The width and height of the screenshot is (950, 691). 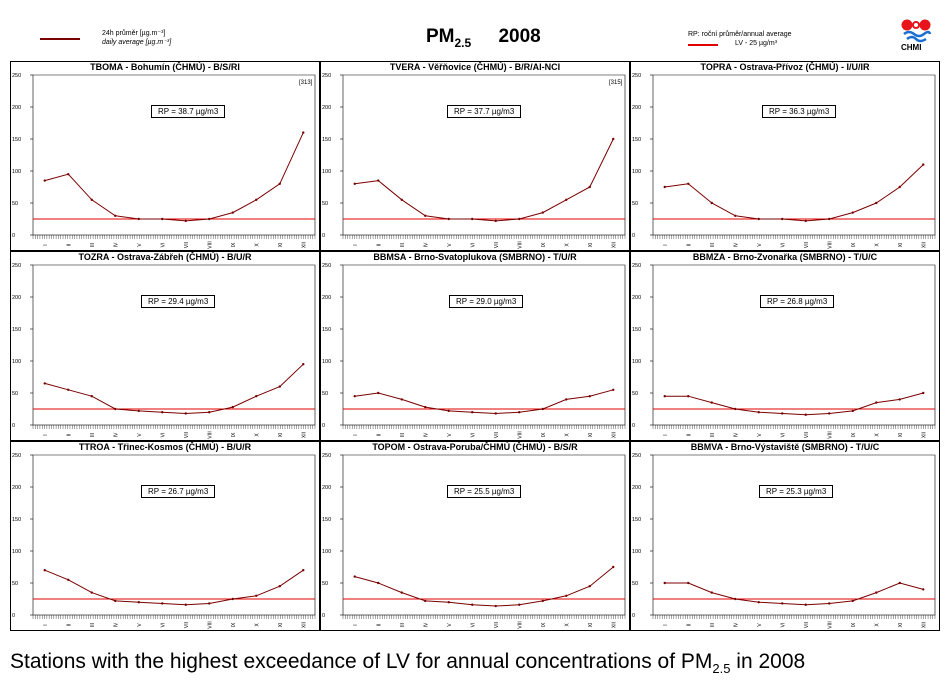 I want to click on title-subscript: 2.5, so click(x=463, y=43).